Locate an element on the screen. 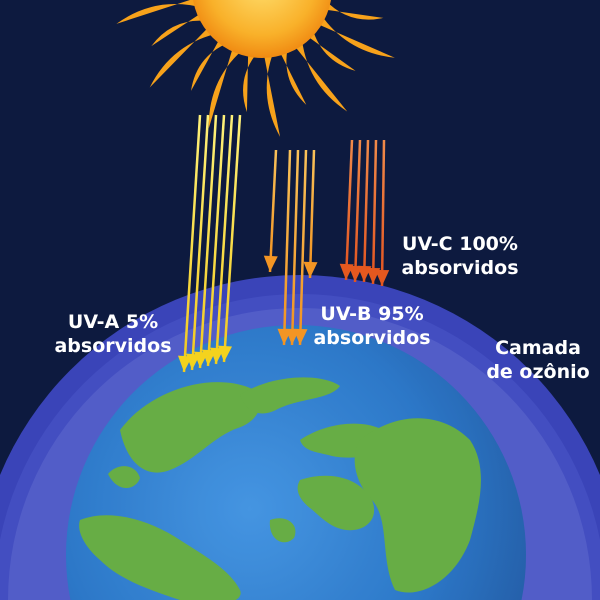 This screenshot has width=600, height=600. uvb-label-line1: UV-B 95% is located at coordinates (372, 314).